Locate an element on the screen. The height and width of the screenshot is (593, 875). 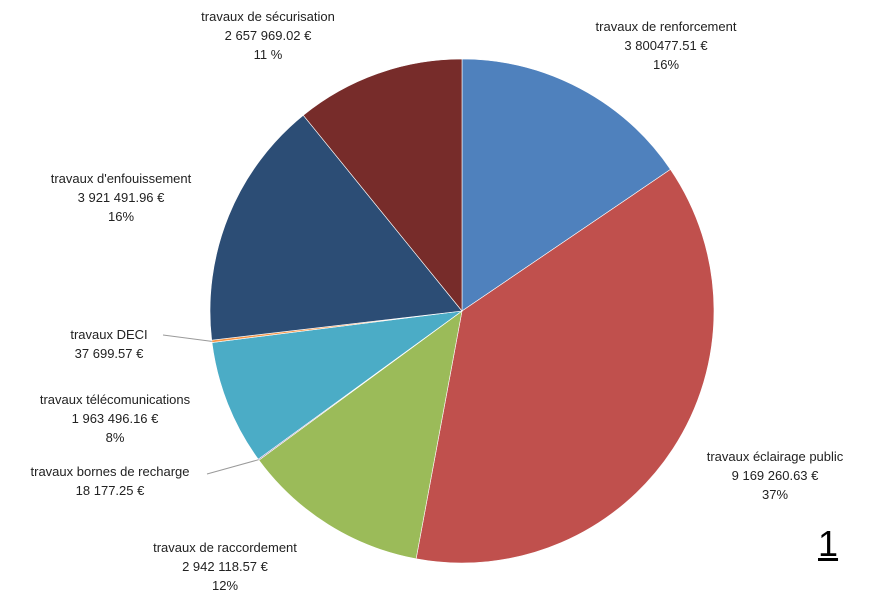
slice-label-text: travaux de raccordement is located at coordinates (225, 547).